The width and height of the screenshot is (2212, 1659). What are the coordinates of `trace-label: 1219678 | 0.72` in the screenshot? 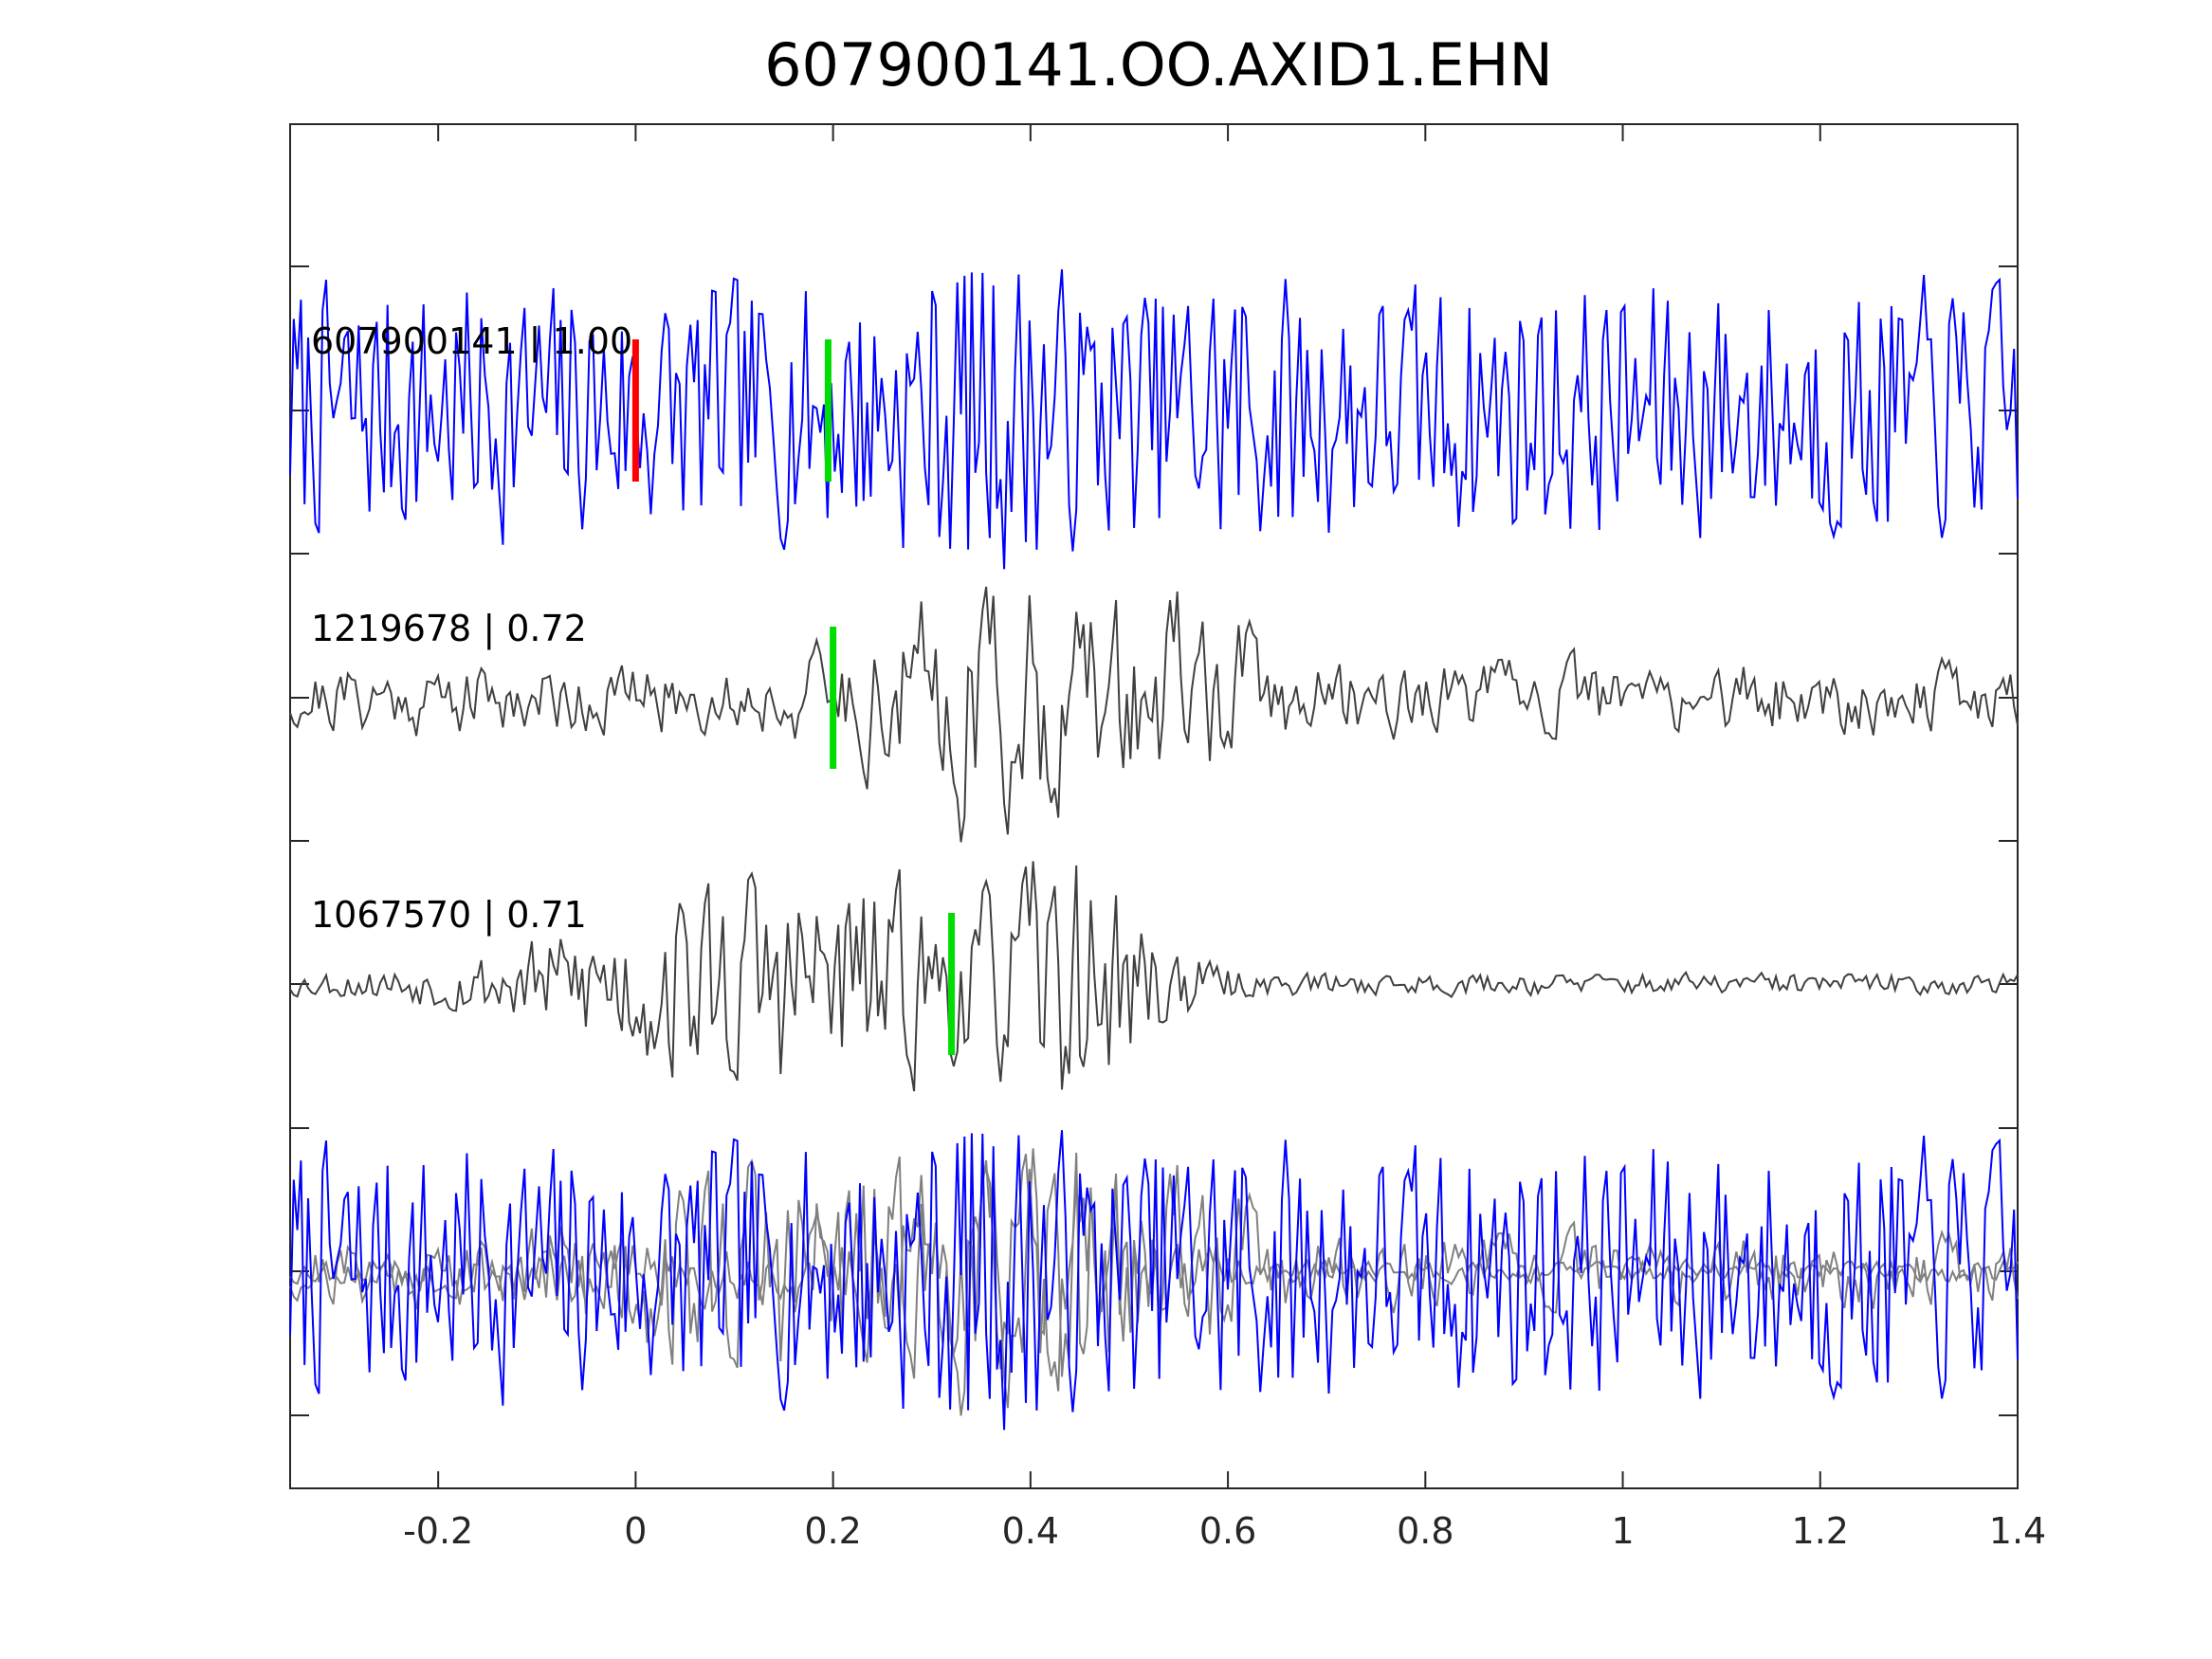 It's located at (449, 629).